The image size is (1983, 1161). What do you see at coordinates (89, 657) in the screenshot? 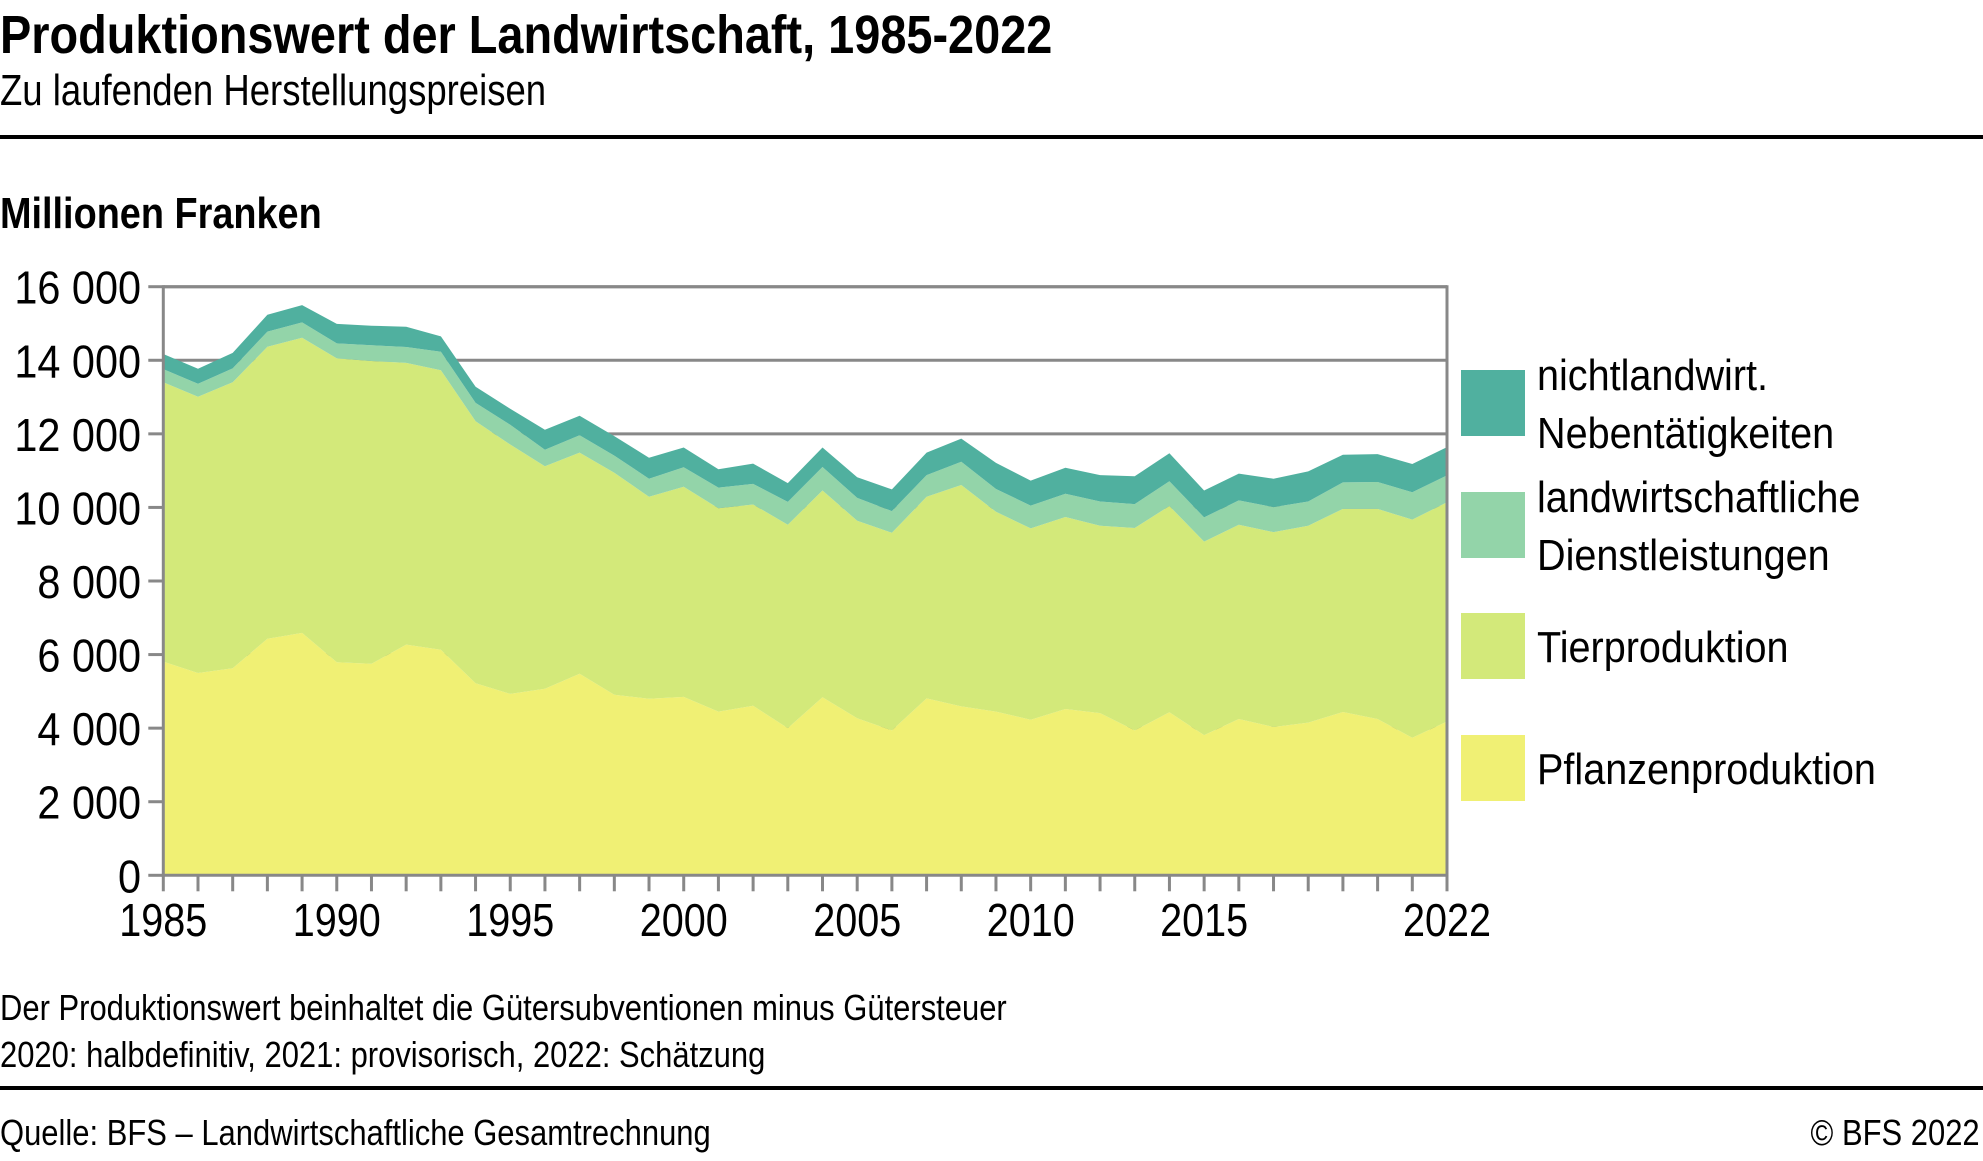
I see `y-tick-label: 6 000` at bounding box center [89, 657].